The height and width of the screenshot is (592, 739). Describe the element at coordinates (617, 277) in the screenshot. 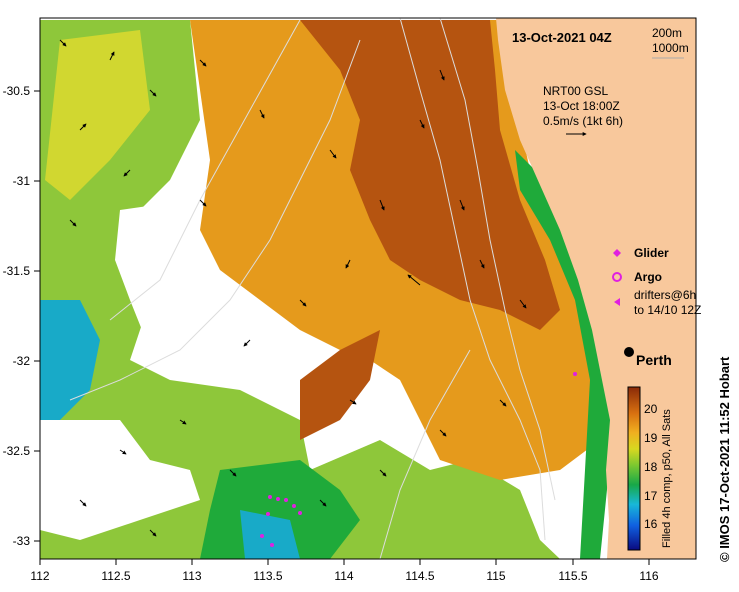

I see `argo-marker-icon` at that location.